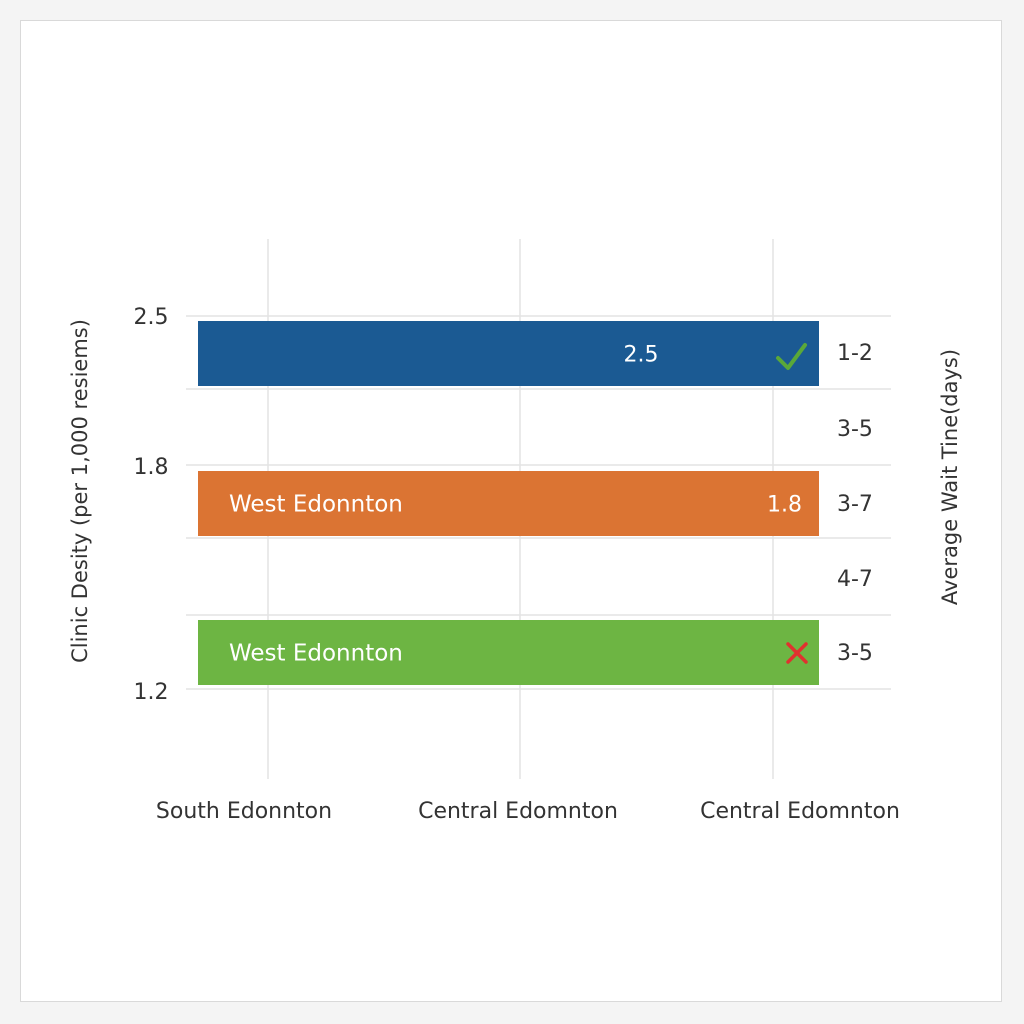  I want to click on bar-value-label: 1.8, so click(784, 505).